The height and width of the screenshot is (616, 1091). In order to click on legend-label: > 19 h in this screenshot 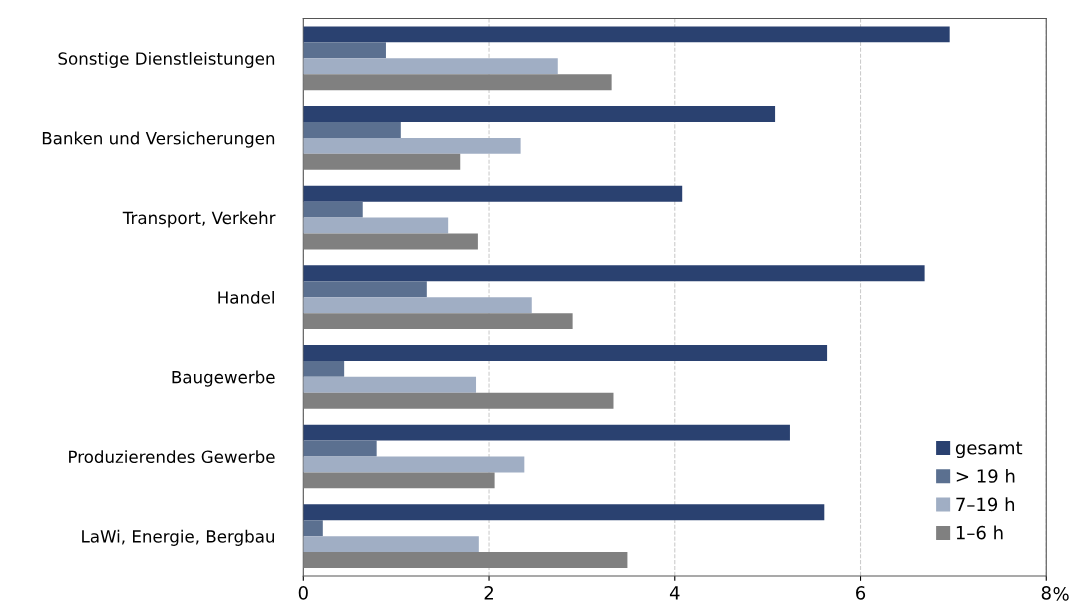, I will do `click(985, 475)`.